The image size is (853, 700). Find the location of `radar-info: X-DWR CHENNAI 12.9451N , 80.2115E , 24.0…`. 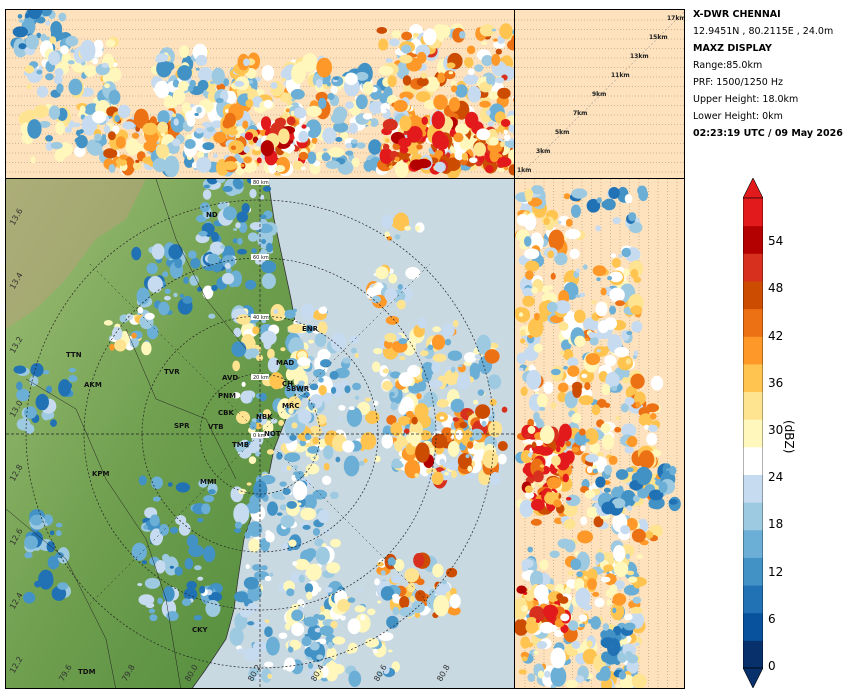

radar-info: X-DWR CHENNAI 12.9451N , 80.2115E , 24.0… is located at coordinates (773, 74).